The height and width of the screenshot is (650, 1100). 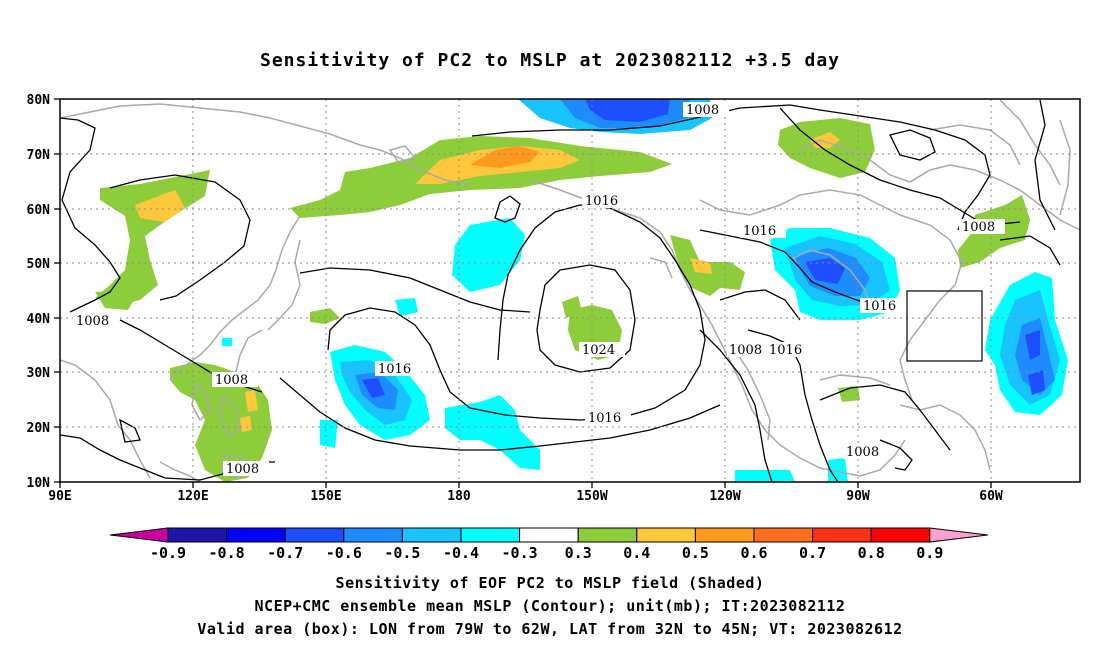 What do you see at coordinates (929, 553) in the screenshot?
I see `colorbar-label: 0.9` at bounding box center [929, 553].